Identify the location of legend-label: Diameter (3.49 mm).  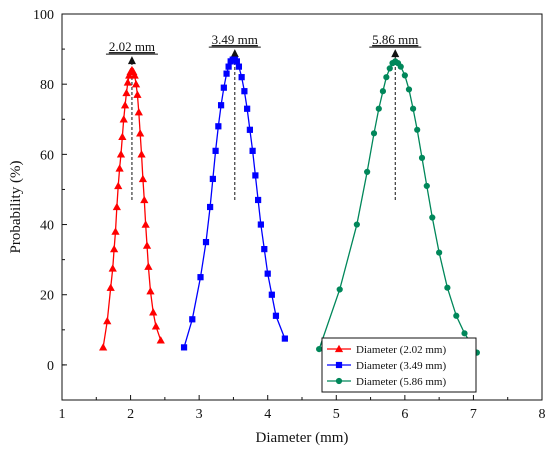
(401, 366).